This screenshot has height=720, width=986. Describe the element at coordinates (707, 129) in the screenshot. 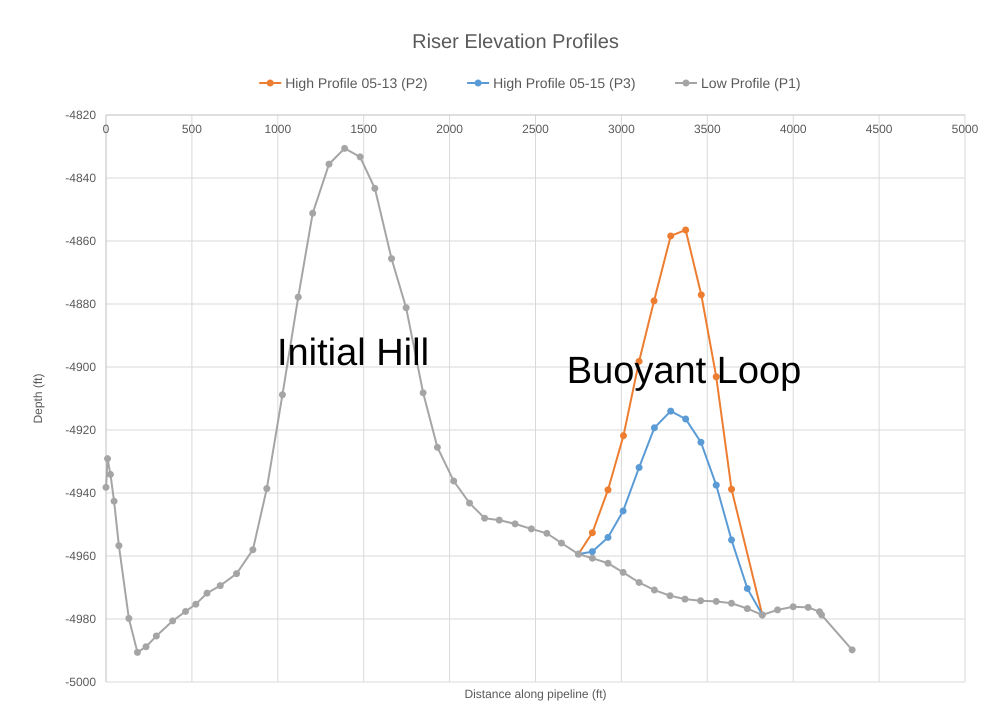

I see `x-tick-label: 3500` at that location.